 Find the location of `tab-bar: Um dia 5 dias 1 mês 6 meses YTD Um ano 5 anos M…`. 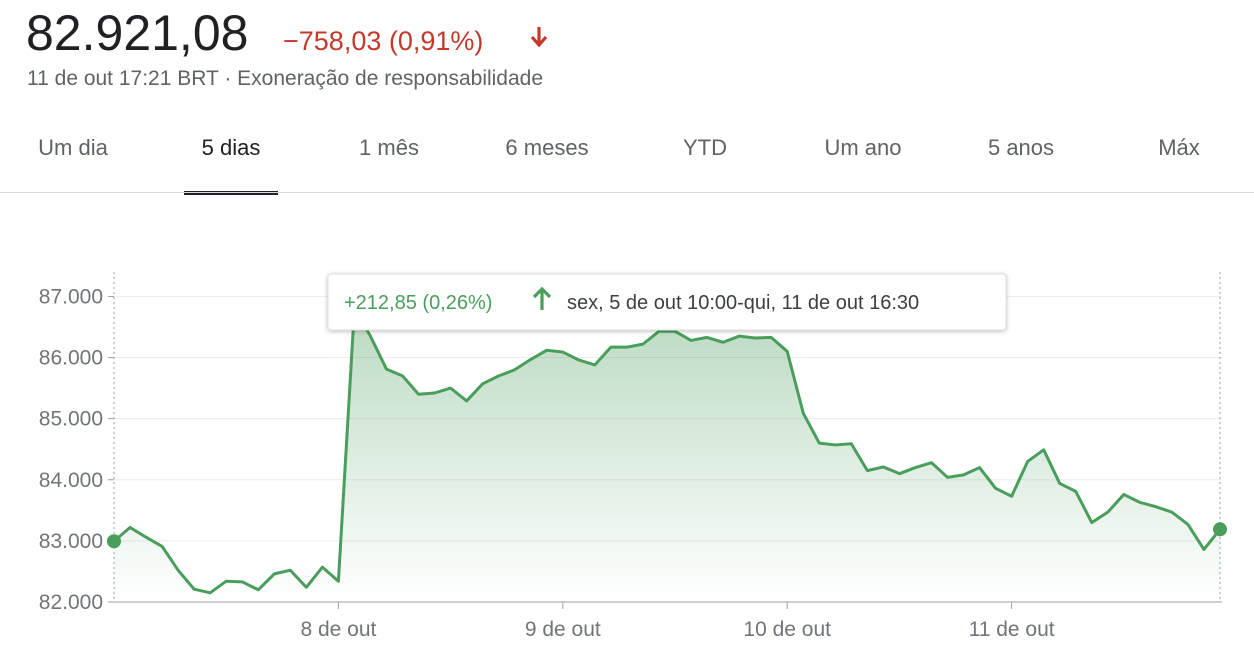

tab-bar: Um dia 5 dias 1 mês 6 meses YTD Um ano 5 anos M… is located at coordinates (619, 165).